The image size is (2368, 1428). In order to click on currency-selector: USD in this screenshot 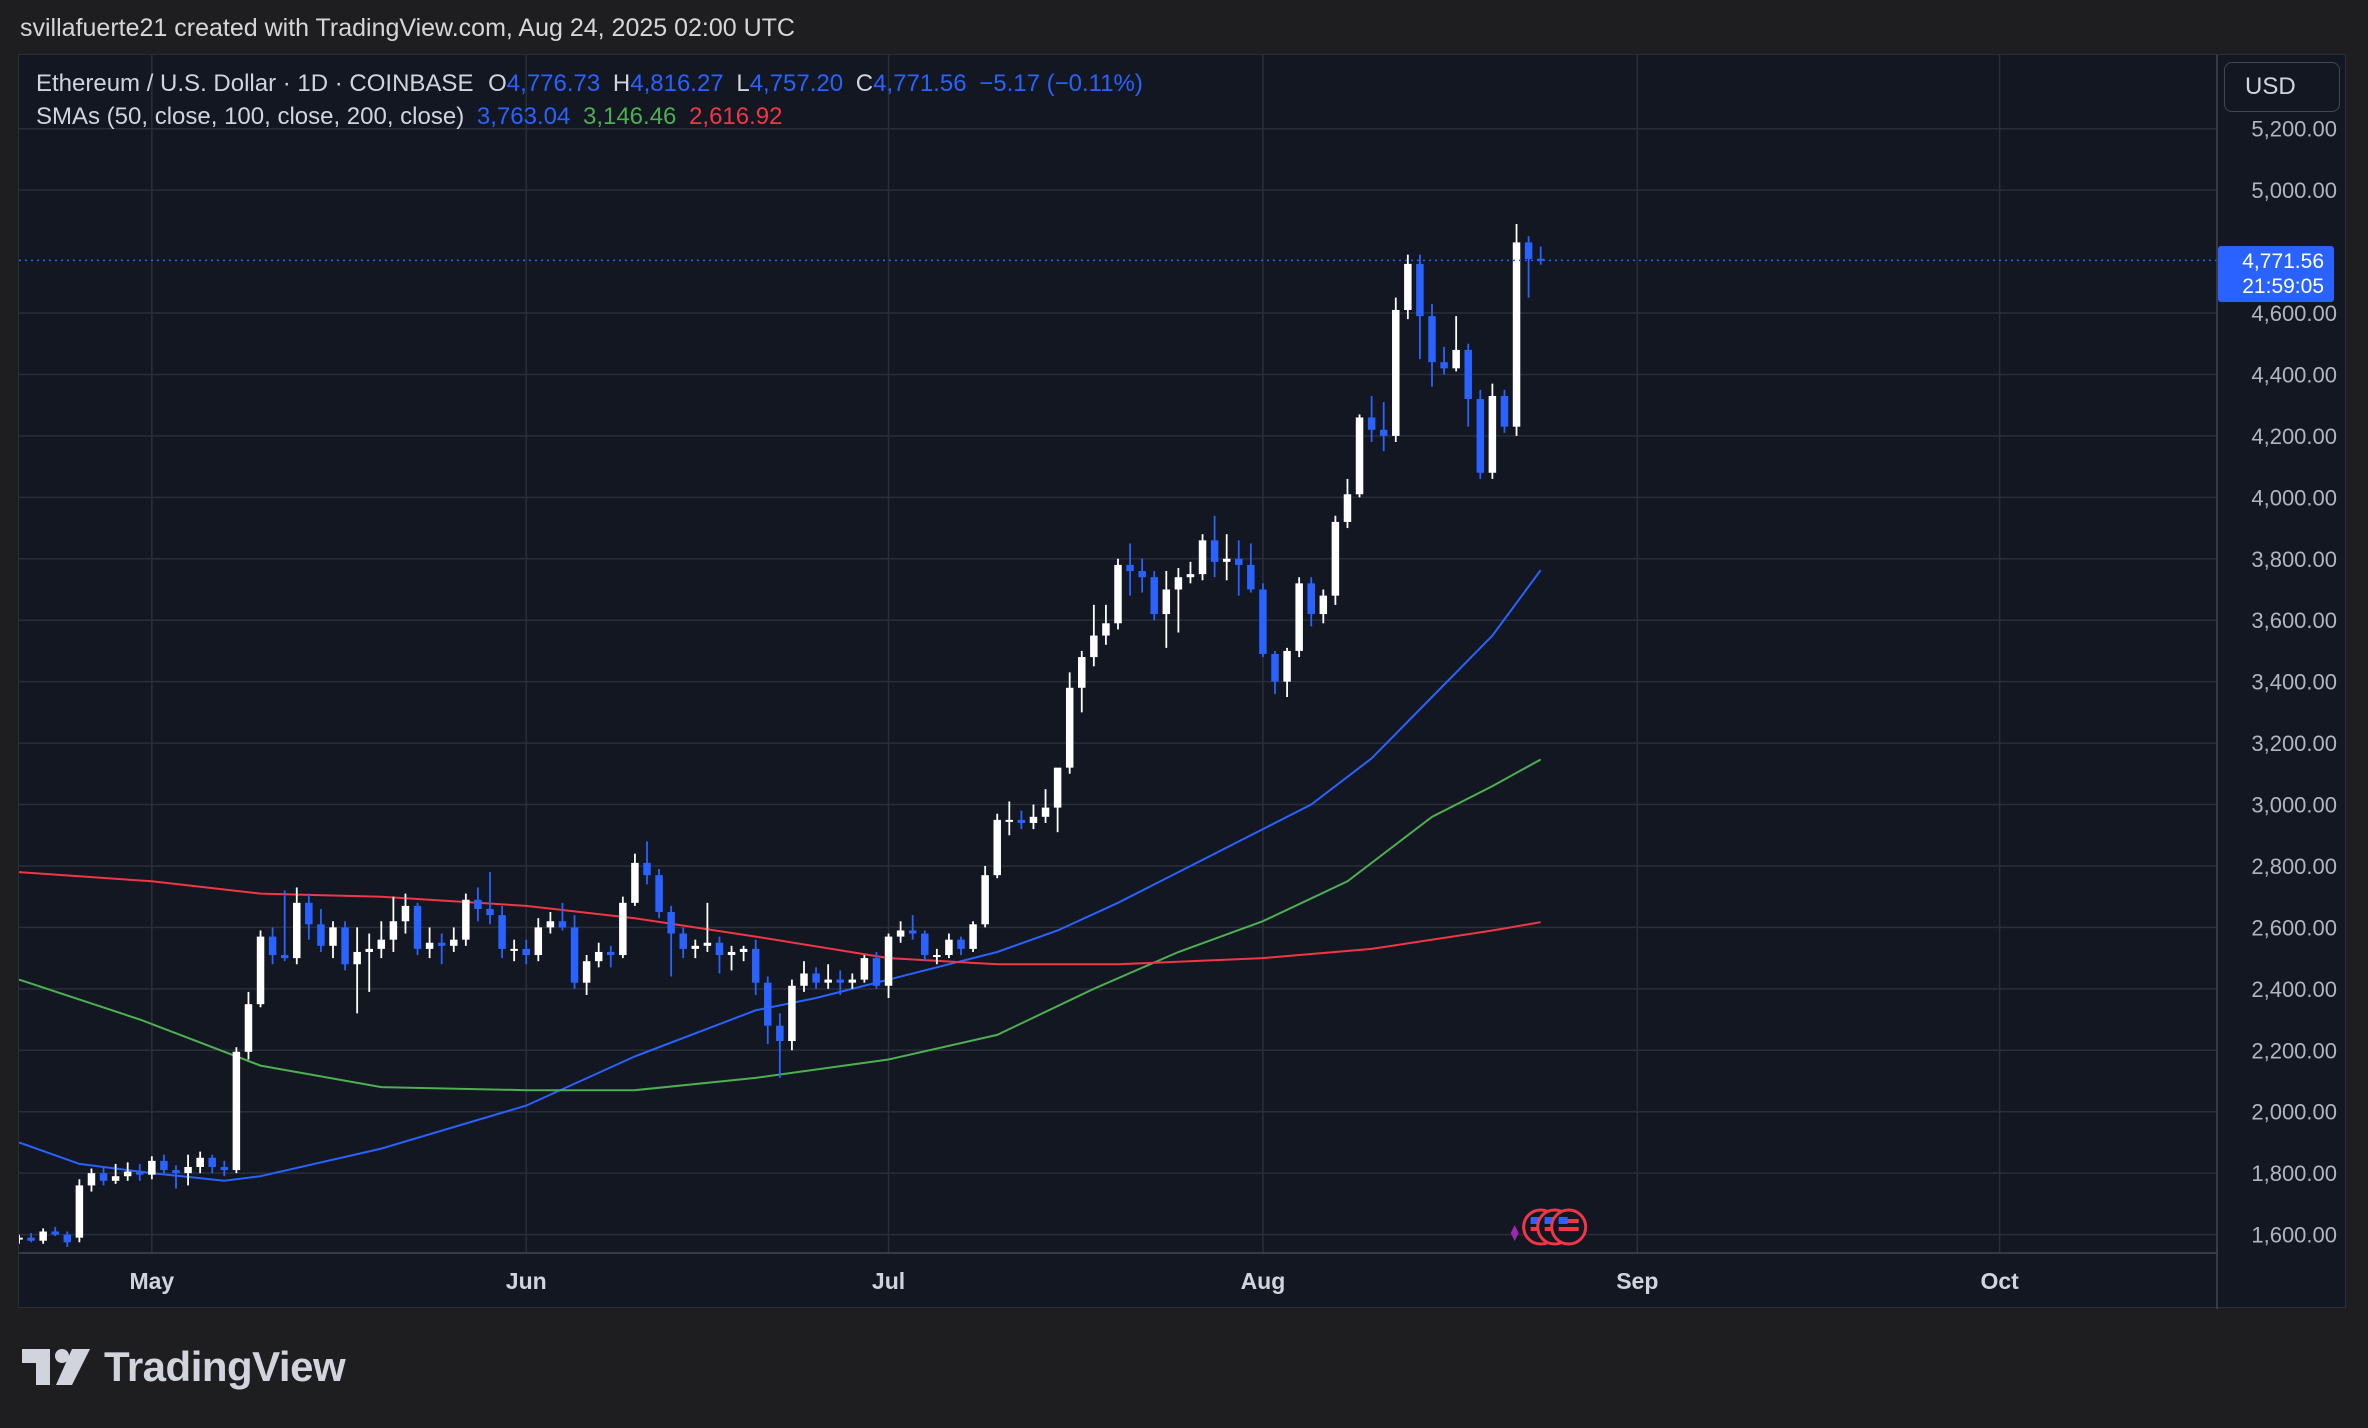, I will do `click(2282, 87)`.